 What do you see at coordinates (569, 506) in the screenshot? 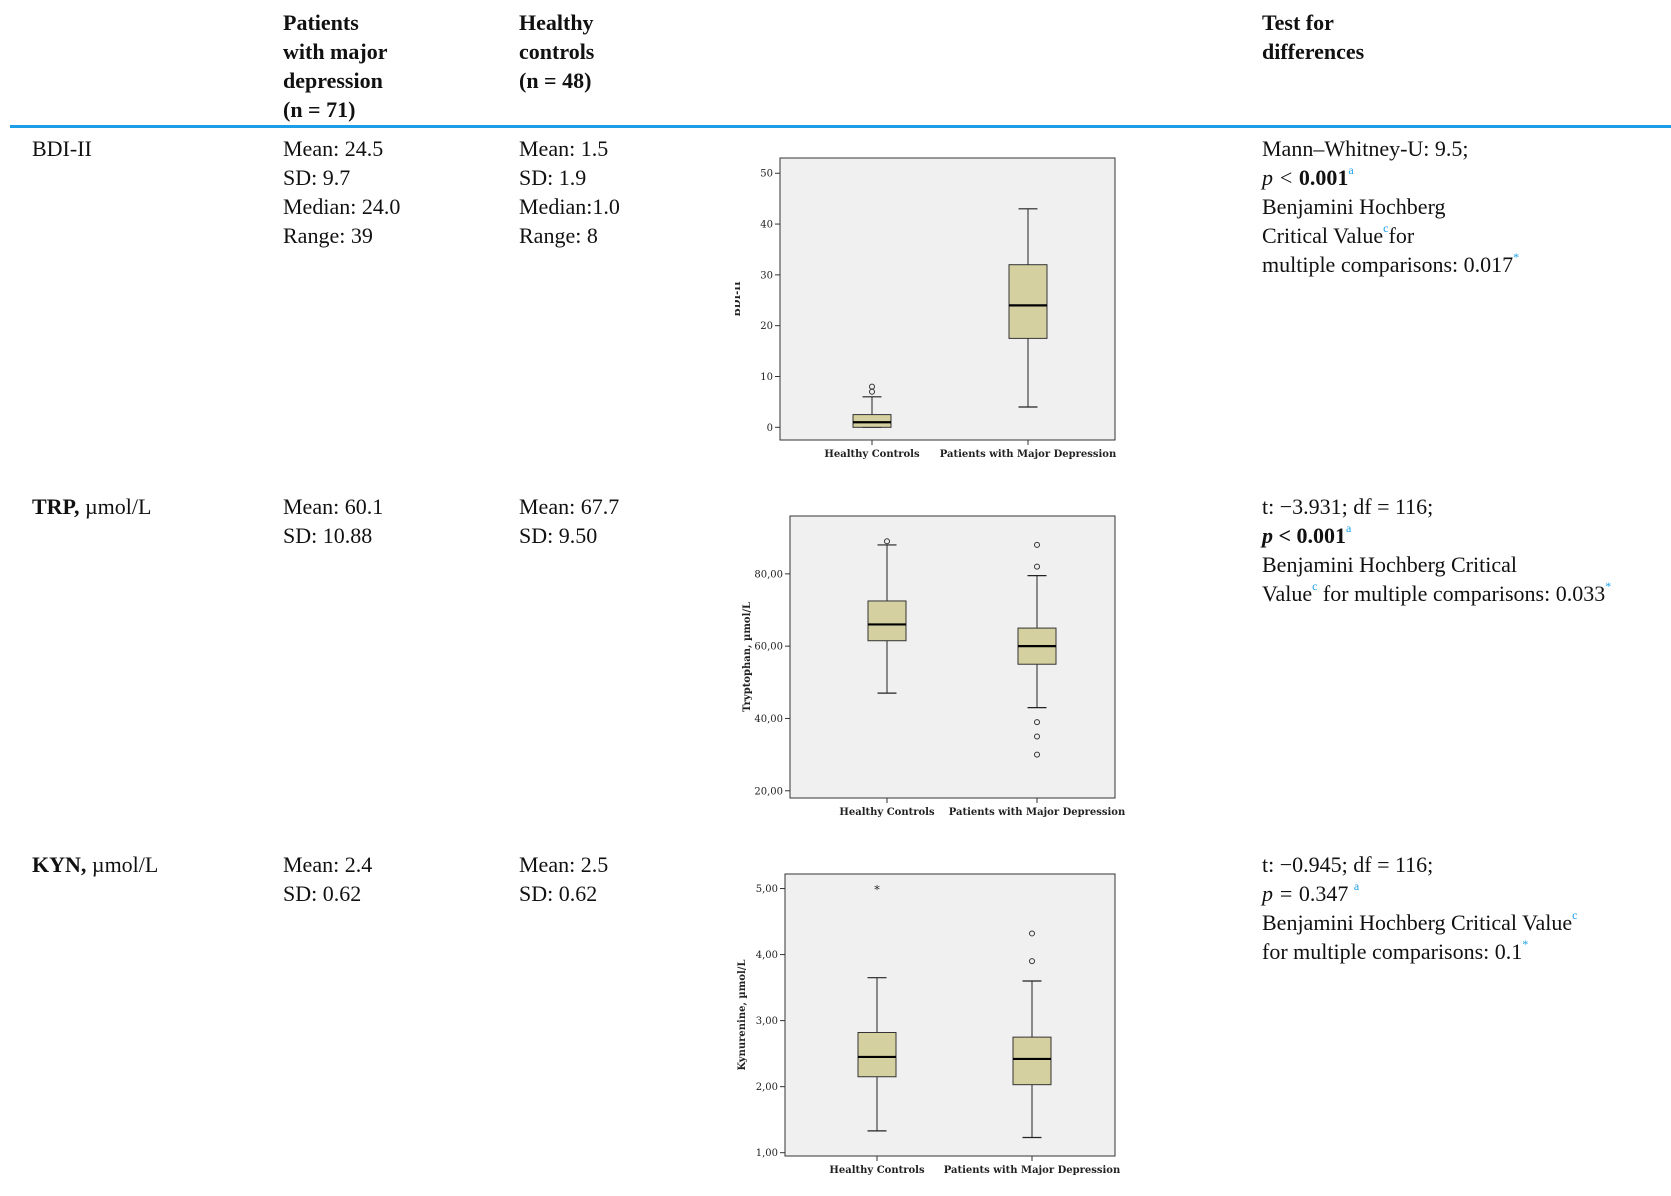
I see `stat-line: Mean: 67.7` at bounding box center [569, 506].